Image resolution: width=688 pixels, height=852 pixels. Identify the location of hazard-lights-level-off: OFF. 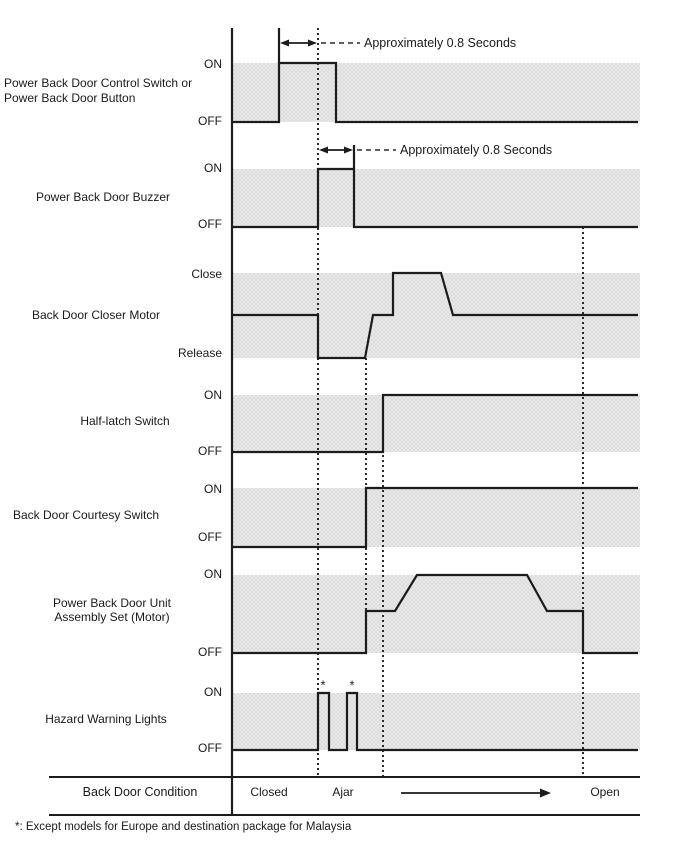
(210, 748).